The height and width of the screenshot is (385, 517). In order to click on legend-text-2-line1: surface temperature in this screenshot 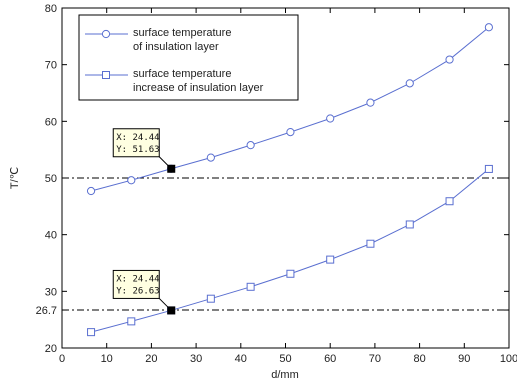, I will do `click(182, 74)`.